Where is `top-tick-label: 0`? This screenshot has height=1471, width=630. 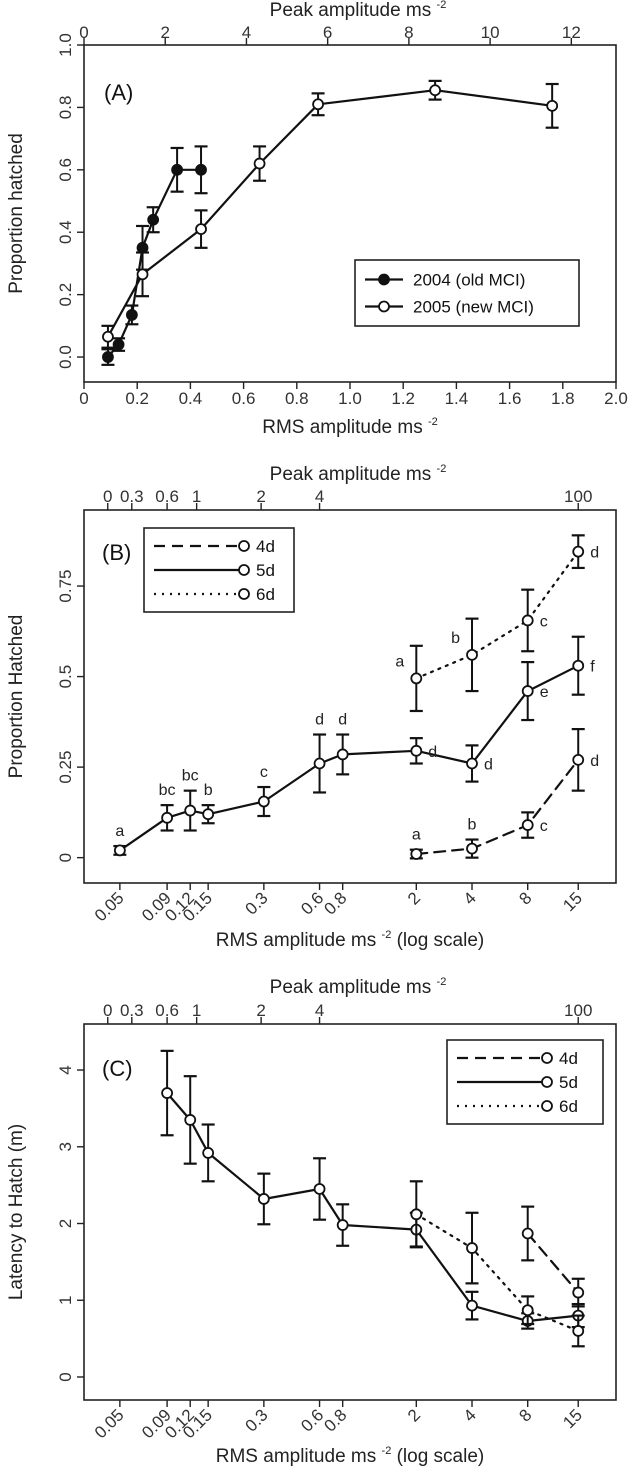
top-tick-label: 0 is located at coordinates (107, 496).